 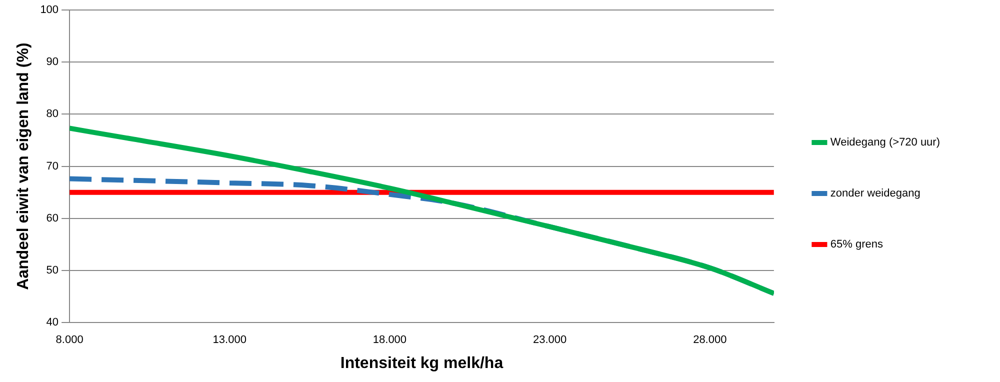 What do you see at coordinates (52, 114) in the screenshot?
I see `y-tick-label: 80` at bounding box center [52, 114].